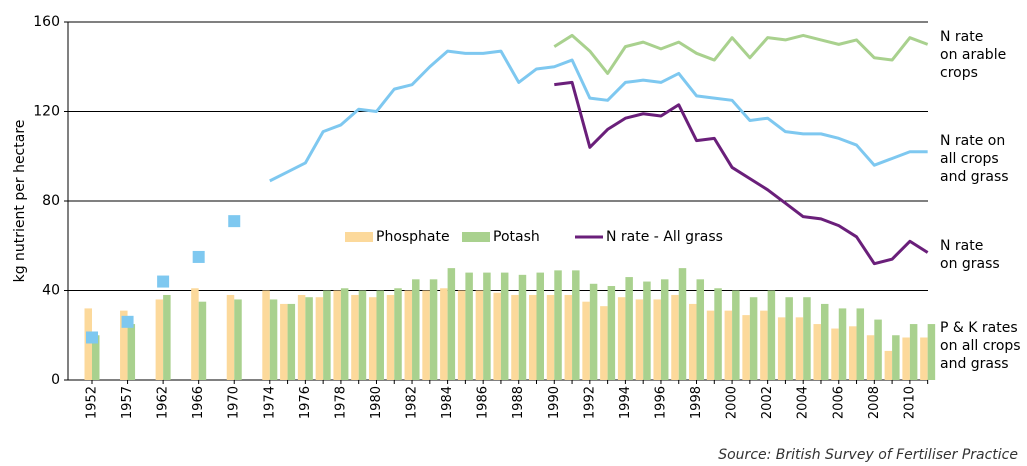 This screenshot has width=1027, height=466. What do you see at coordinates (589, 402) in the screenshot?
I see `x-tick-label: 1992` at bounding box center [589, 402].